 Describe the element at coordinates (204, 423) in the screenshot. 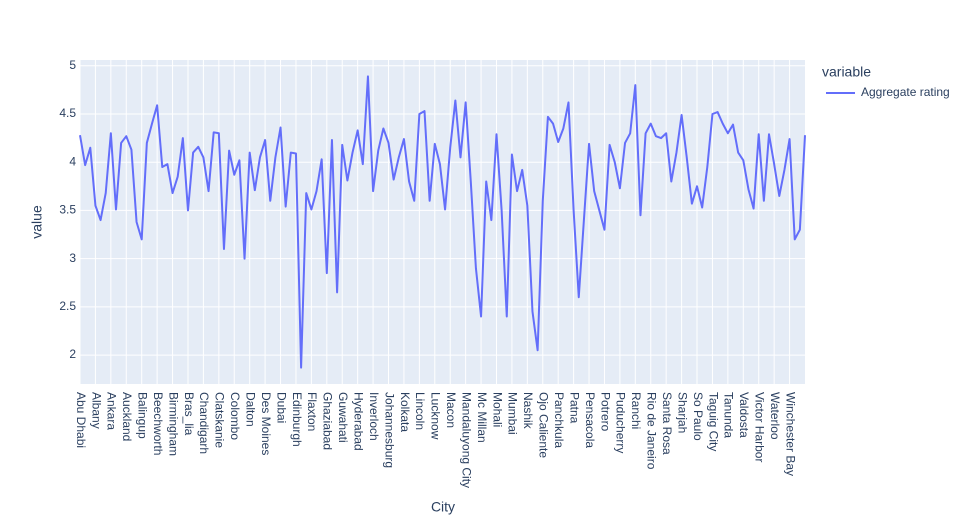

I see `x-tick-label: Chandigarh` at that location.